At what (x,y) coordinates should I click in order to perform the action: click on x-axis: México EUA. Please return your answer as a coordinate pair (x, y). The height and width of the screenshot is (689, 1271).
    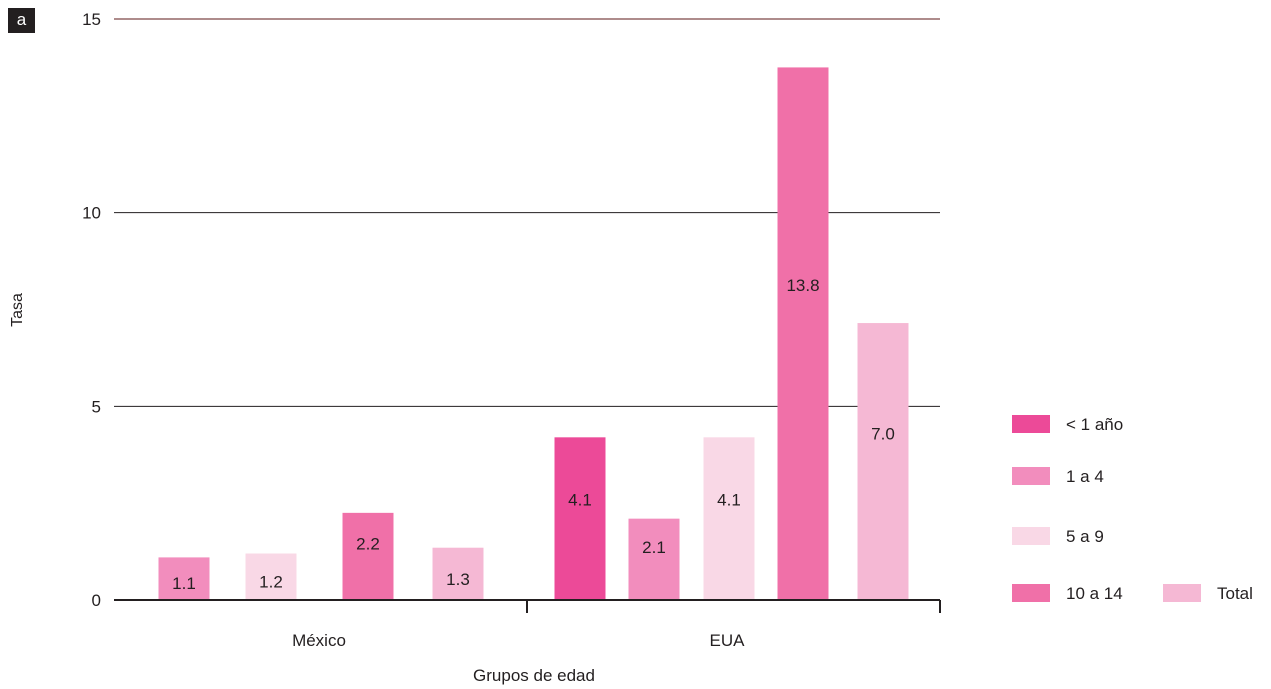
    Looking at the image, I should click on (527, 624).